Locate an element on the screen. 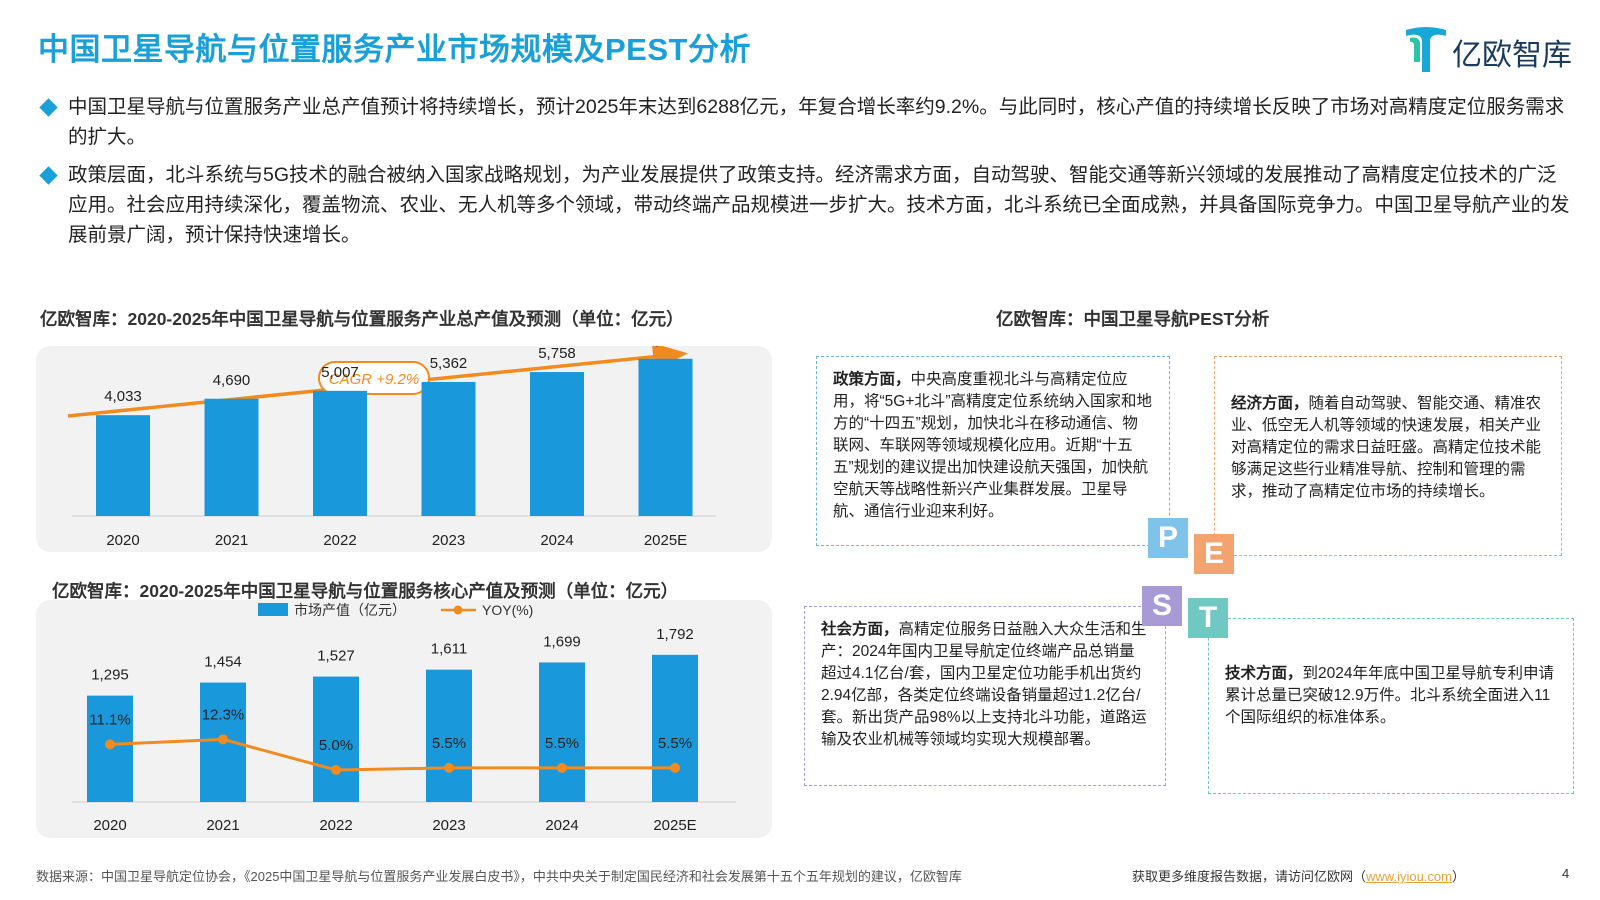 The height and width of the screenshot is (900, 1600). legend-bar-swatch is located at coordinates (273, 609).